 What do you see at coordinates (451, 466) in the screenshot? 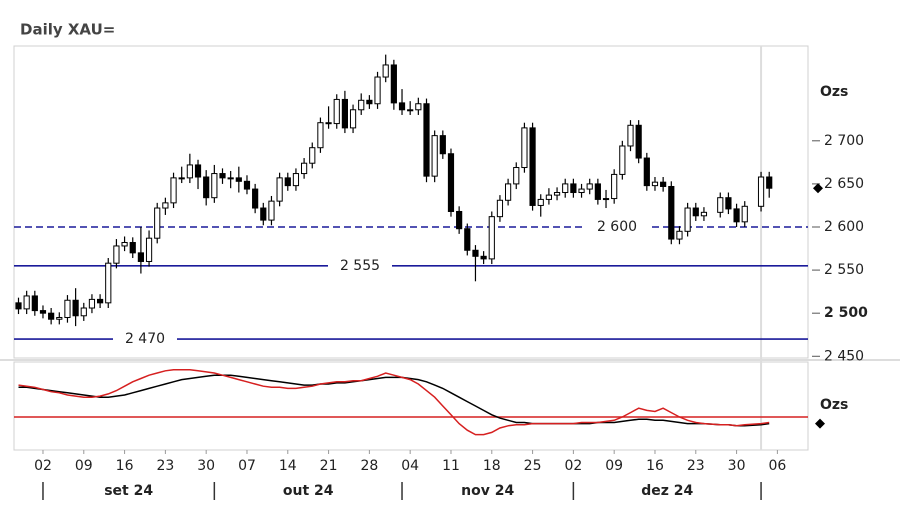
I see `x-tick-label: 11` at bounding box center [451, 466].